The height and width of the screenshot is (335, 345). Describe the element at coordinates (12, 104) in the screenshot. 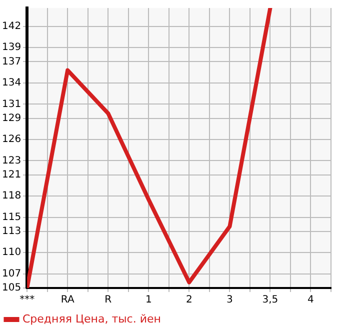

I see `y-tick-label: 131` at that location.